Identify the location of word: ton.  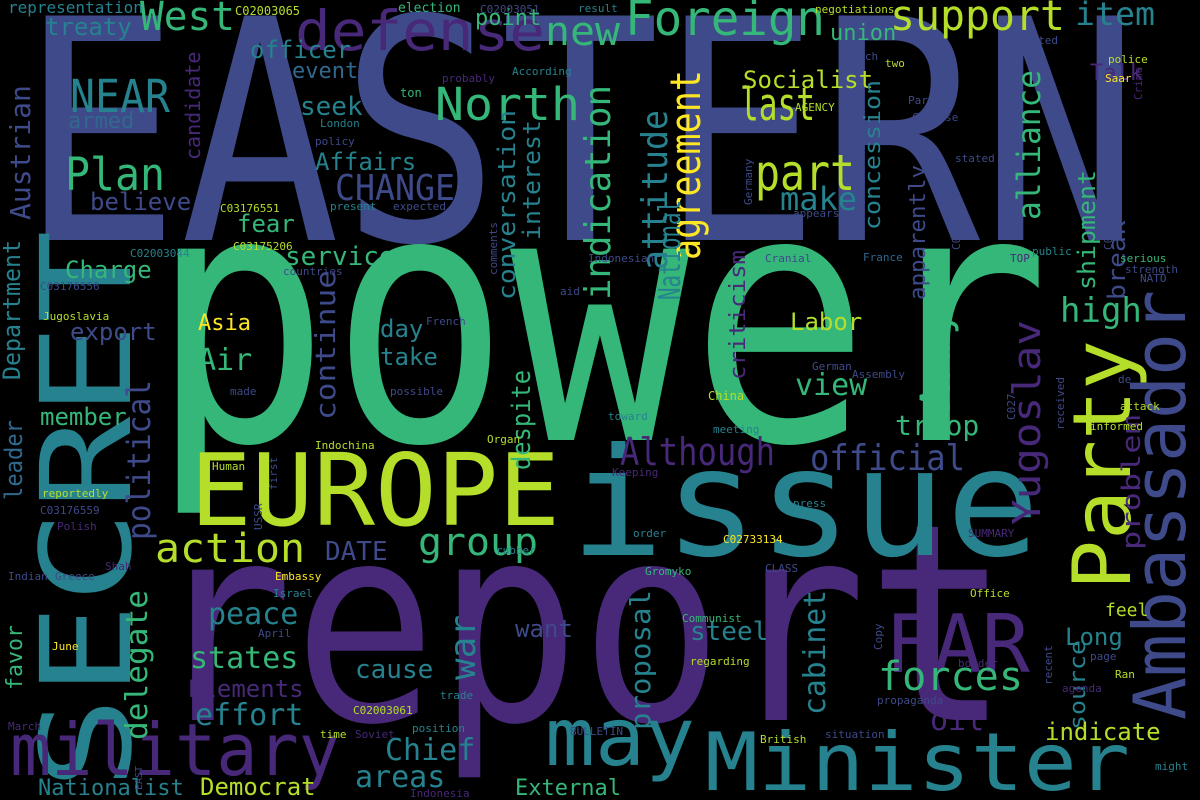
(411, 93).